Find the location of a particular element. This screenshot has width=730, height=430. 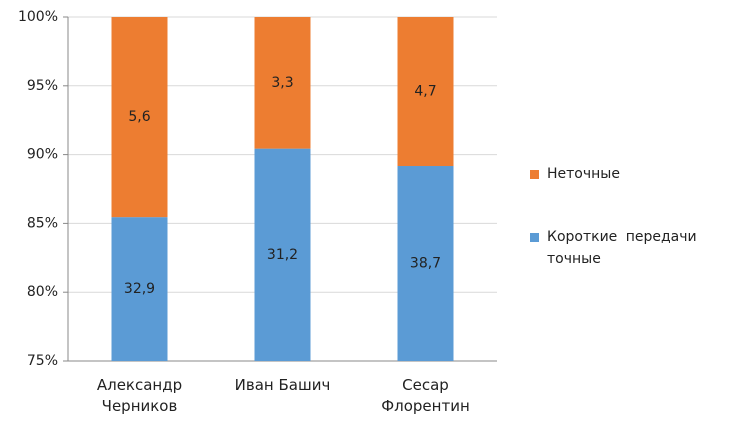

data-label: 32,9 is located at coordinates (139, 289).